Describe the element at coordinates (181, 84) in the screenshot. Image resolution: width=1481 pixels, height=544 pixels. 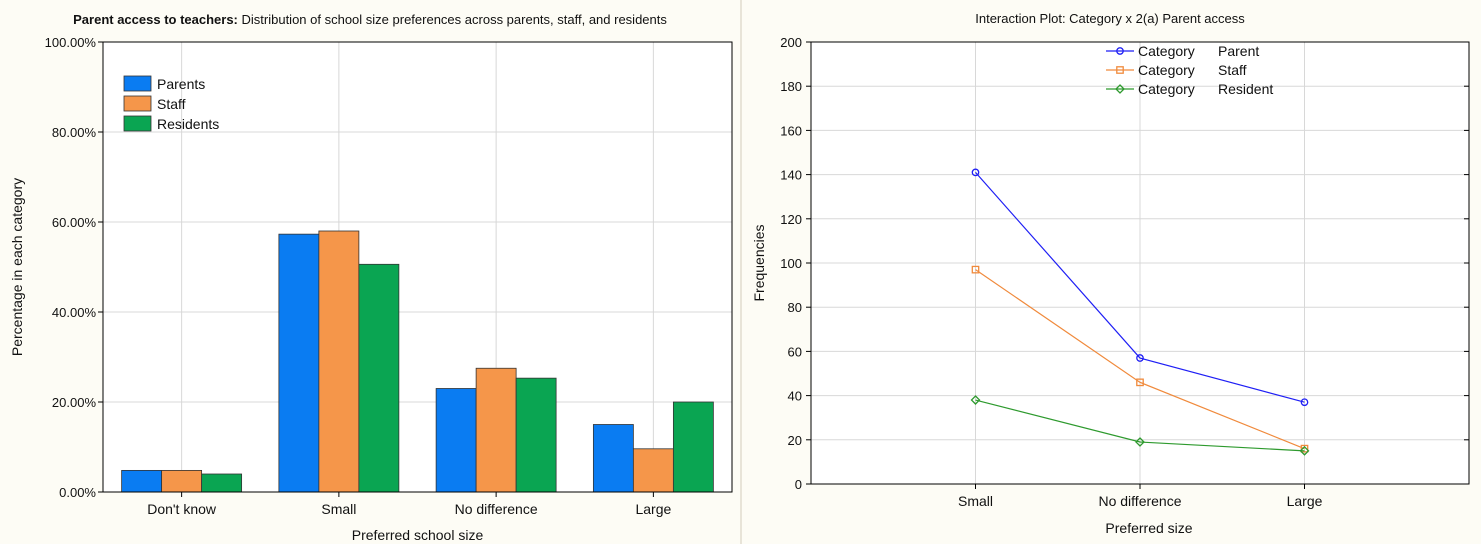
I see `legend-label-parents: Parents` at that location.